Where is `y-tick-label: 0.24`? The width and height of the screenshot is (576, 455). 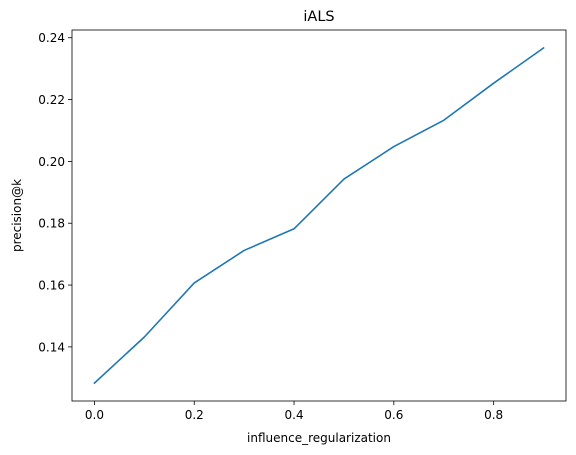
y-tick-label: 0.24 is located at coordinates (51, 38).